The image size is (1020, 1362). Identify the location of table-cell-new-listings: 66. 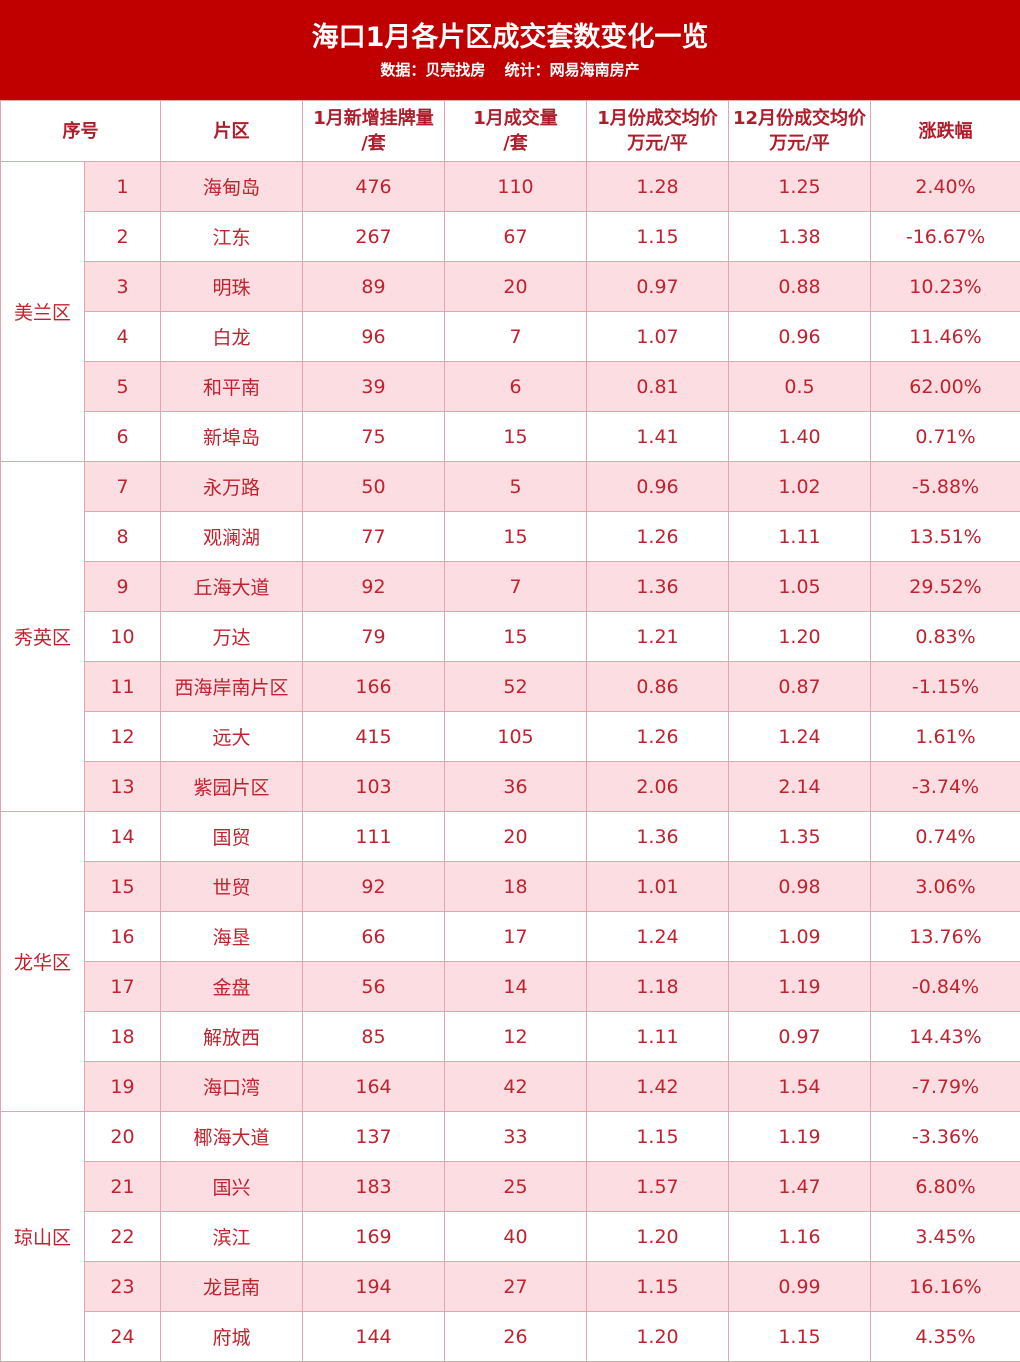
(374, 937).